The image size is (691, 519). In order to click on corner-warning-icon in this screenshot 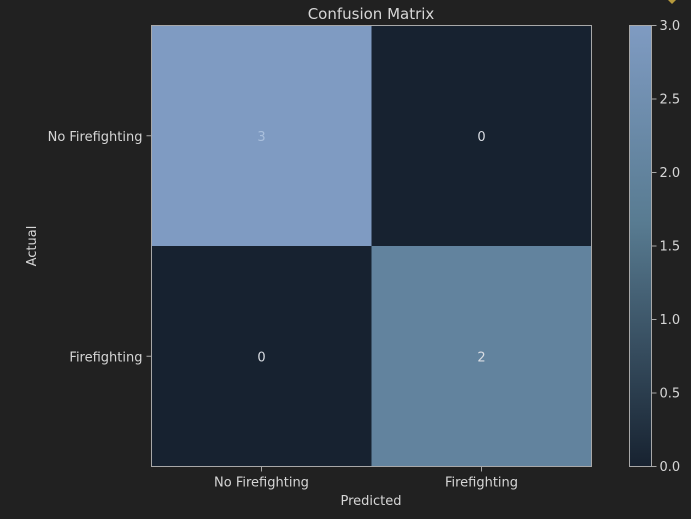, I will do `click(672, 2)`.